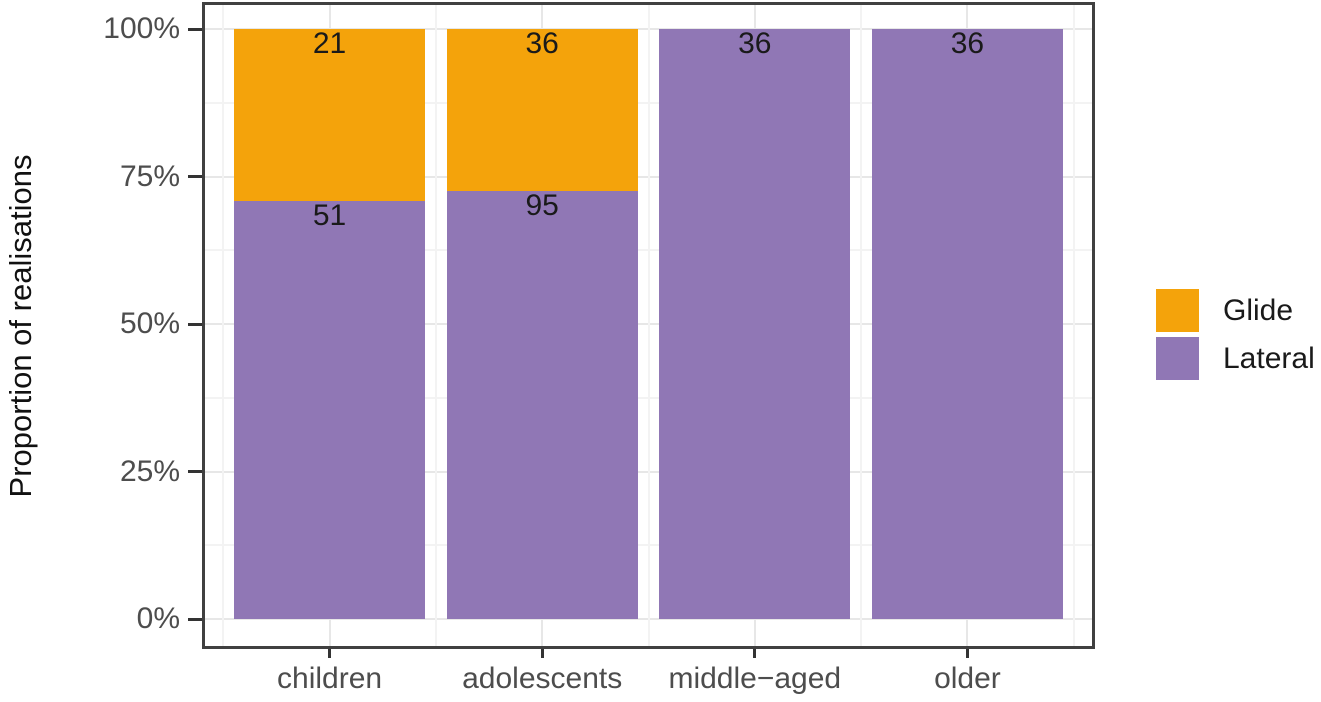 The height and width of the screenshot is (702, 1321). Describe the element at coordinates (967, 678) in the screenshot. I see `x-axis-tick-label: older` at that location.